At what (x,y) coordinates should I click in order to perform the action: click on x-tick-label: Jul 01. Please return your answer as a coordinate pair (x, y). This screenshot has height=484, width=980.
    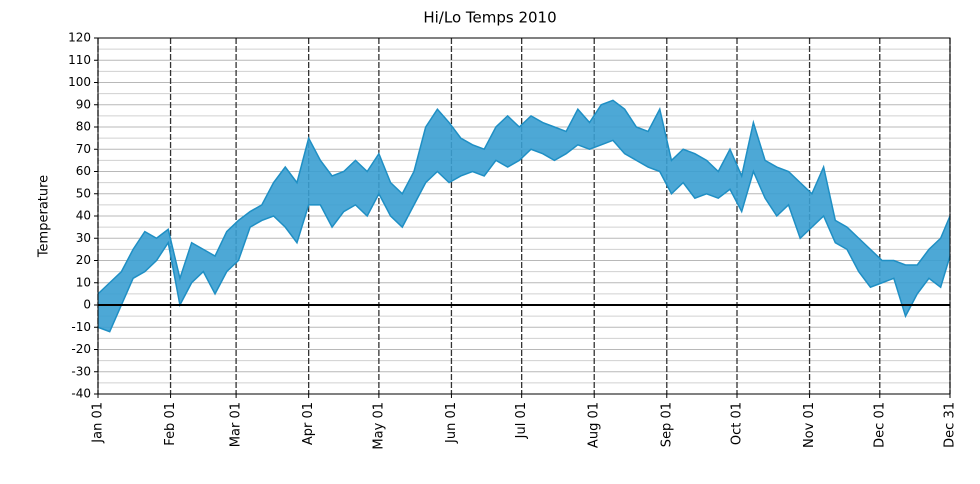
    Looking at the image, I should click on (521, 420).